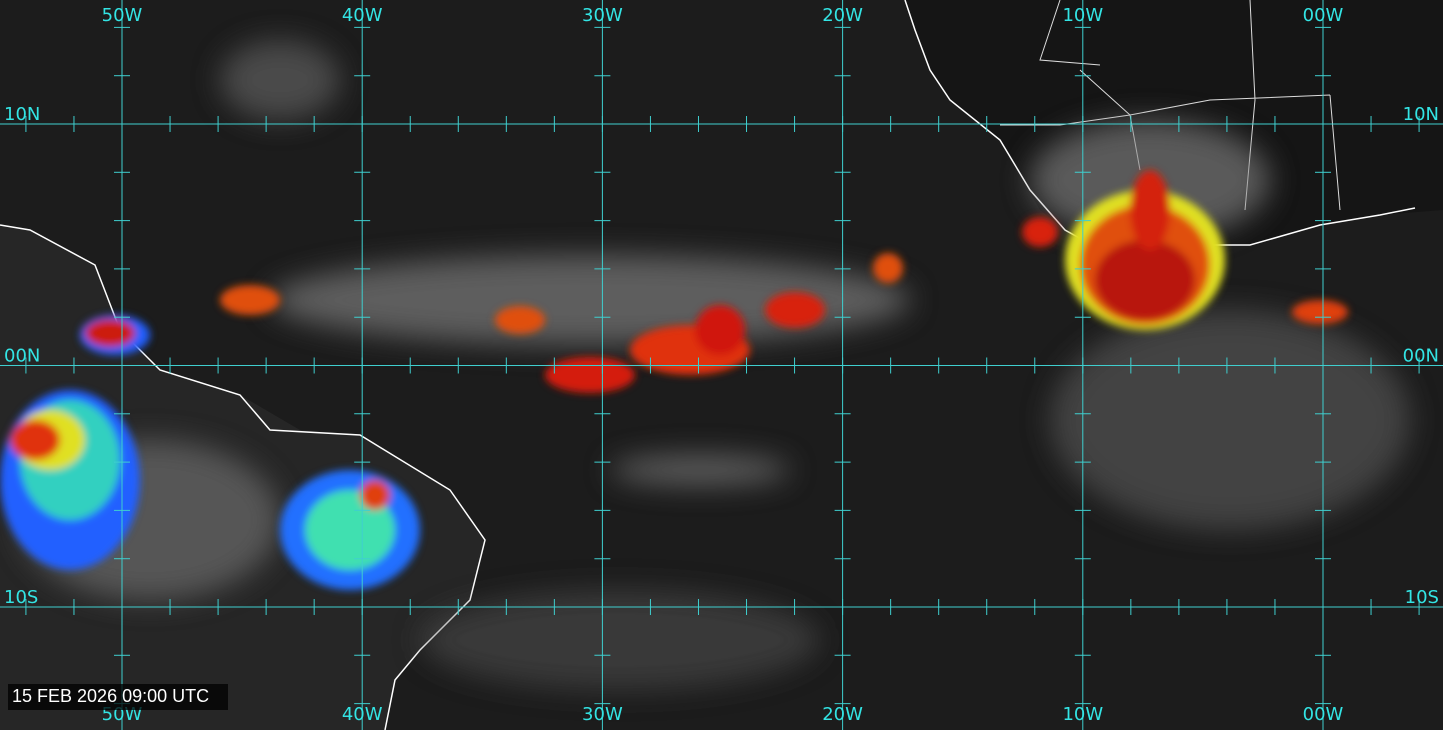 The width and height of the screenshot is (1443, 730). What do you see at coordinates (122, 15) in the screenshot?
I see `longitude-label: 50W` at bounding box center [122, 15].